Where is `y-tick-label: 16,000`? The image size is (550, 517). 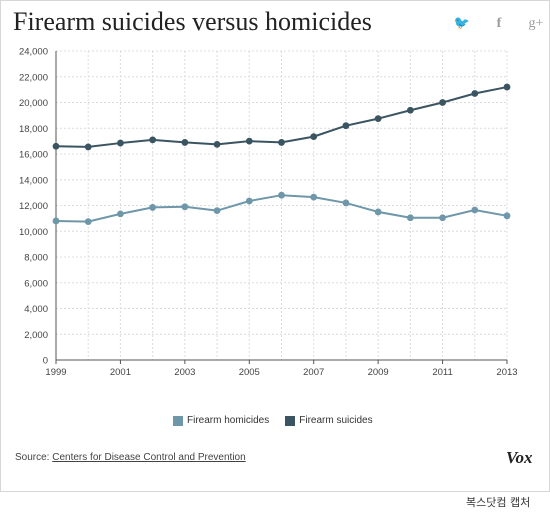 y-tick-label: 16,000 is located at coordinates (33, 155).